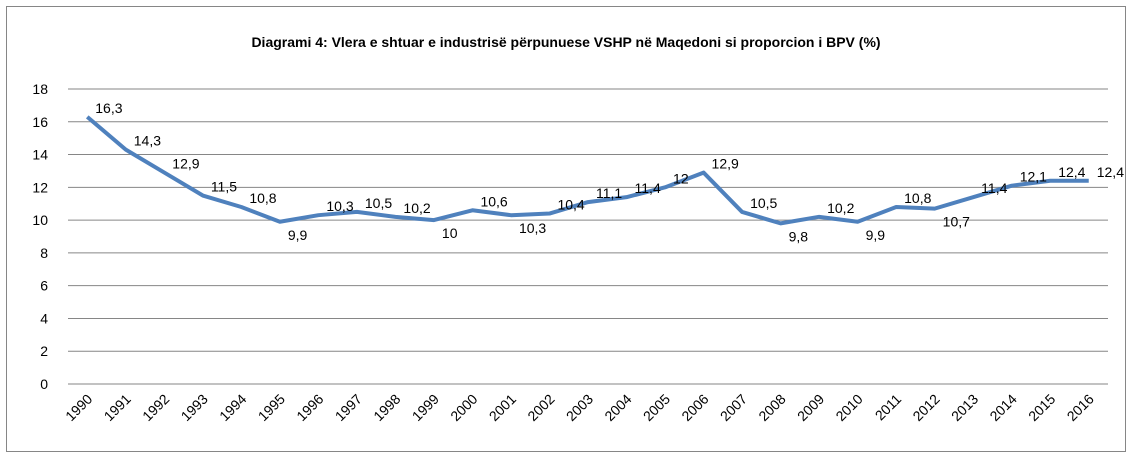  What do you see at coordinates (40, 155) in the screenshot?
I see `y-tick-label: 14` at bounding box center [40, 155].